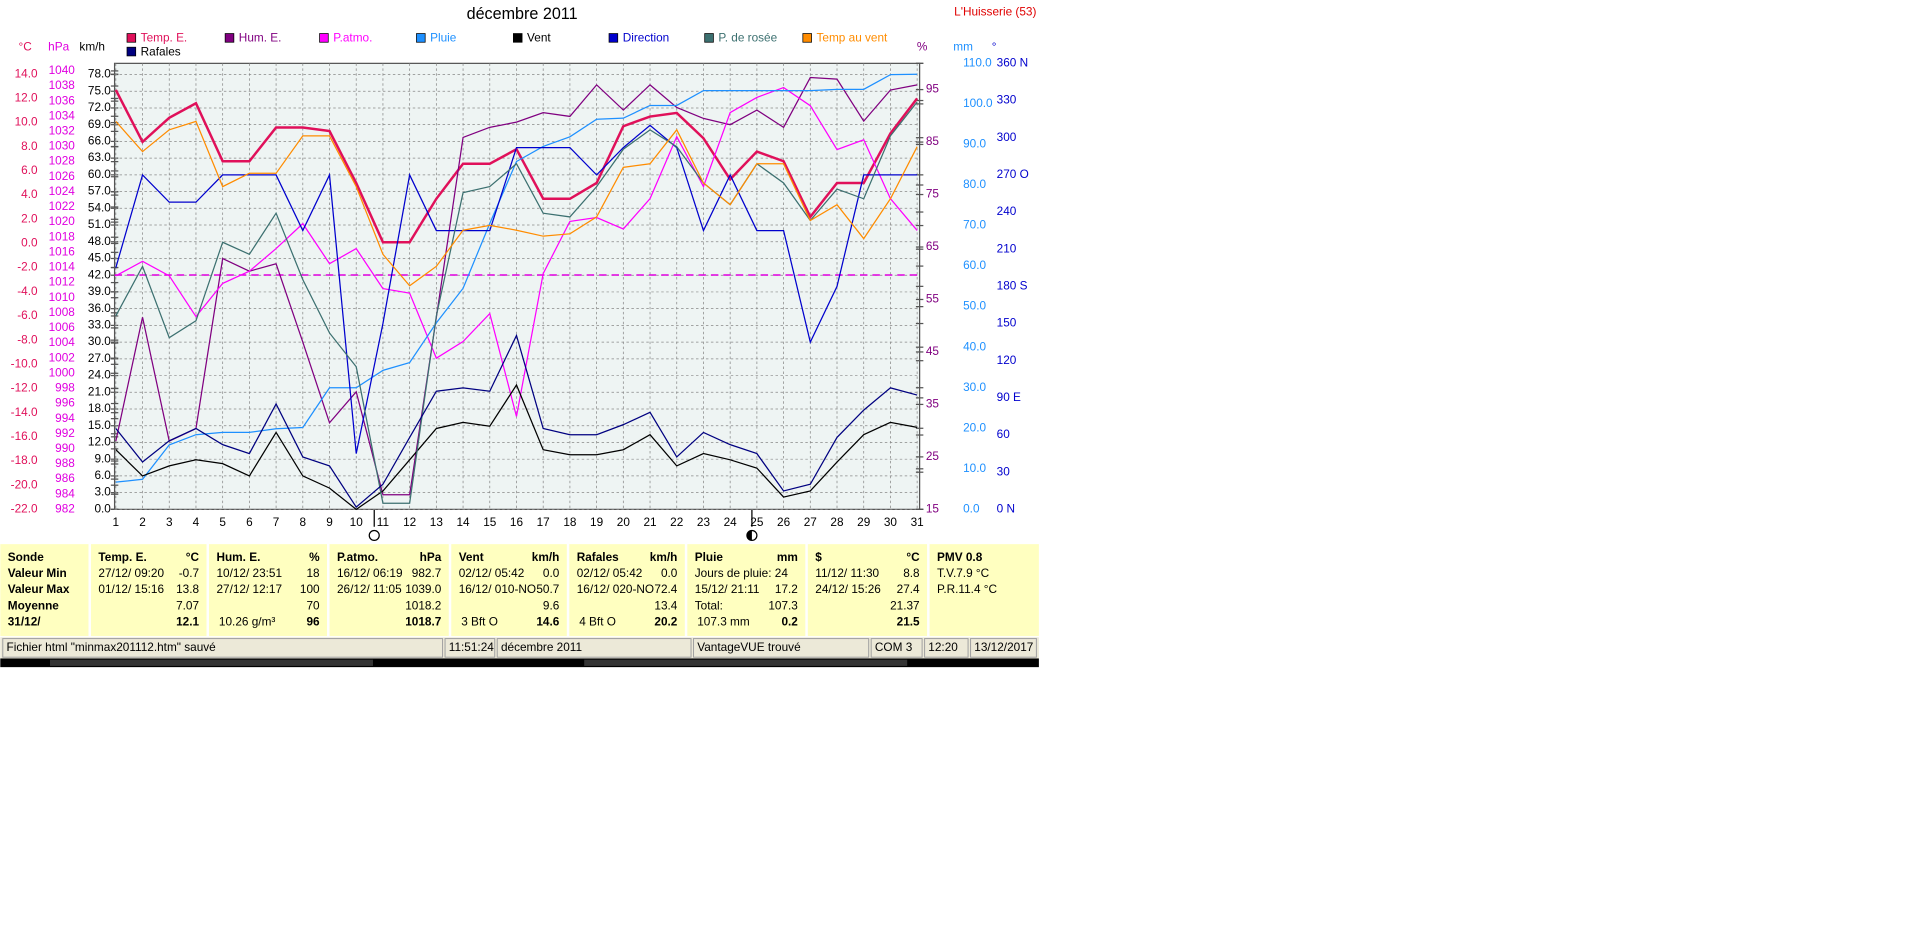 The width and height of the screenshot is (1920, 933). I want to click on legend-label: Hum. E., so click(260, 38).